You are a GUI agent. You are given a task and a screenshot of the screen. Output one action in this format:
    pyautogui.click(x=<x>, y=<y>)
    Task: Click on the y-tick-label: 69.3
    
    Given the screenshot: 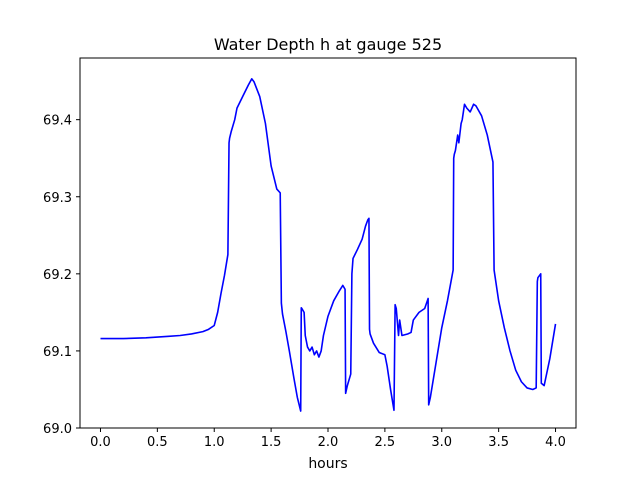 What is the action you would take?
    pyautogui.click(x=57, y=198)
    